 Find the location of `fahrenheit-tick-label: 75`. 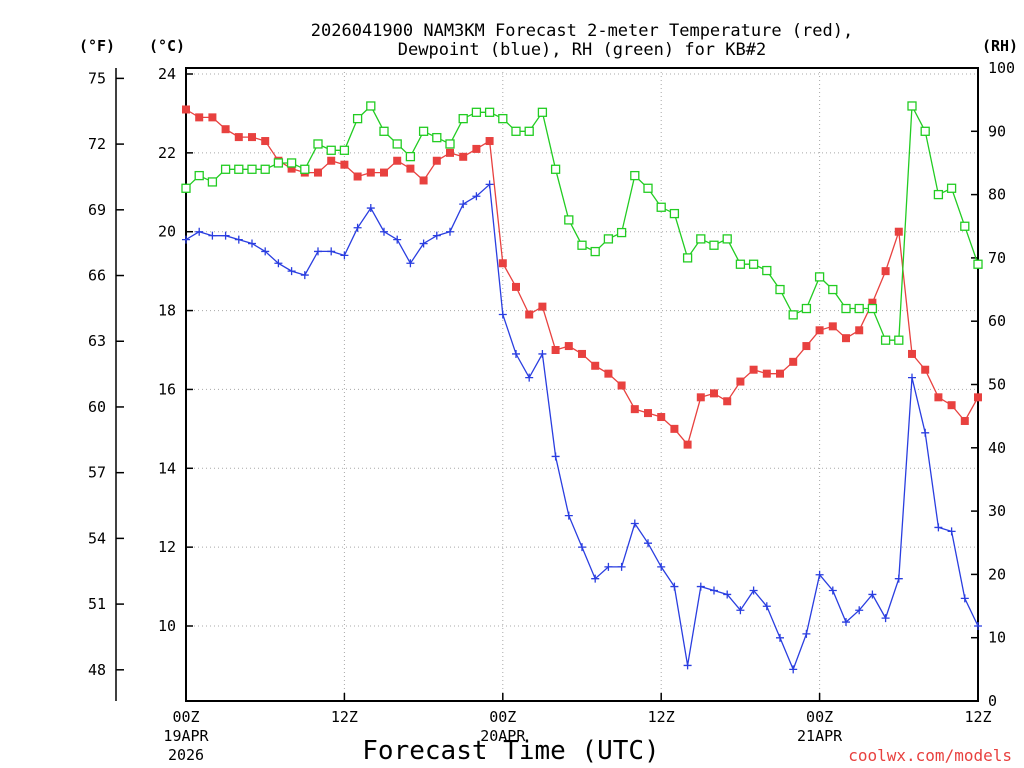

fahrenheit-tick-label: 75 is located at coordinates (97, 78).